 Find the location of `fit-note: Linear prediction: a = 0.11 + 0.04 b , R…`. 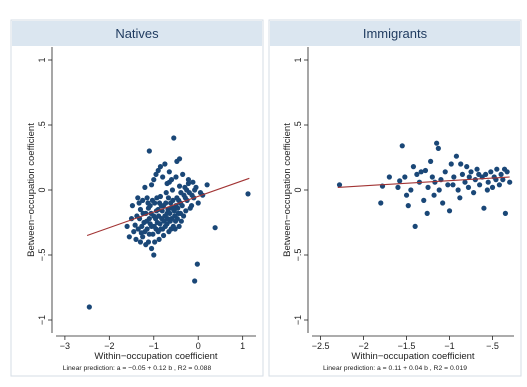

fit-note: Linear prediction: a = 0.11 + 0.04 b , R… is located at coordinates (395, 368).